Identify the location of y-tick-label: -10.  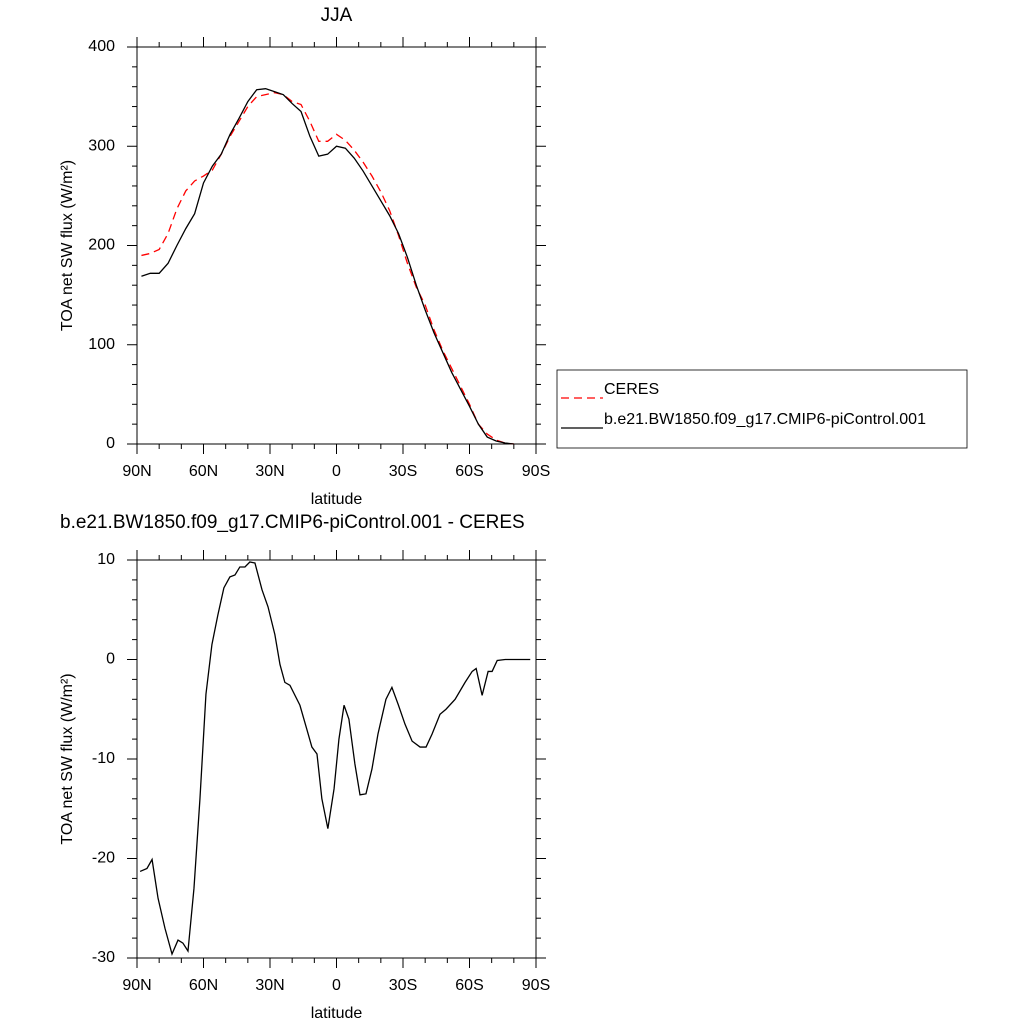
(103, 758).